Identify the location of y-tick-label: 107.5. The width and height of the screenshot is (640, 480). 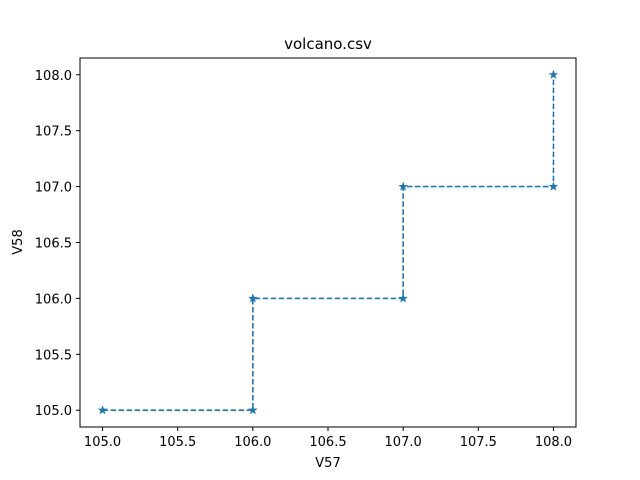
(53, 132).